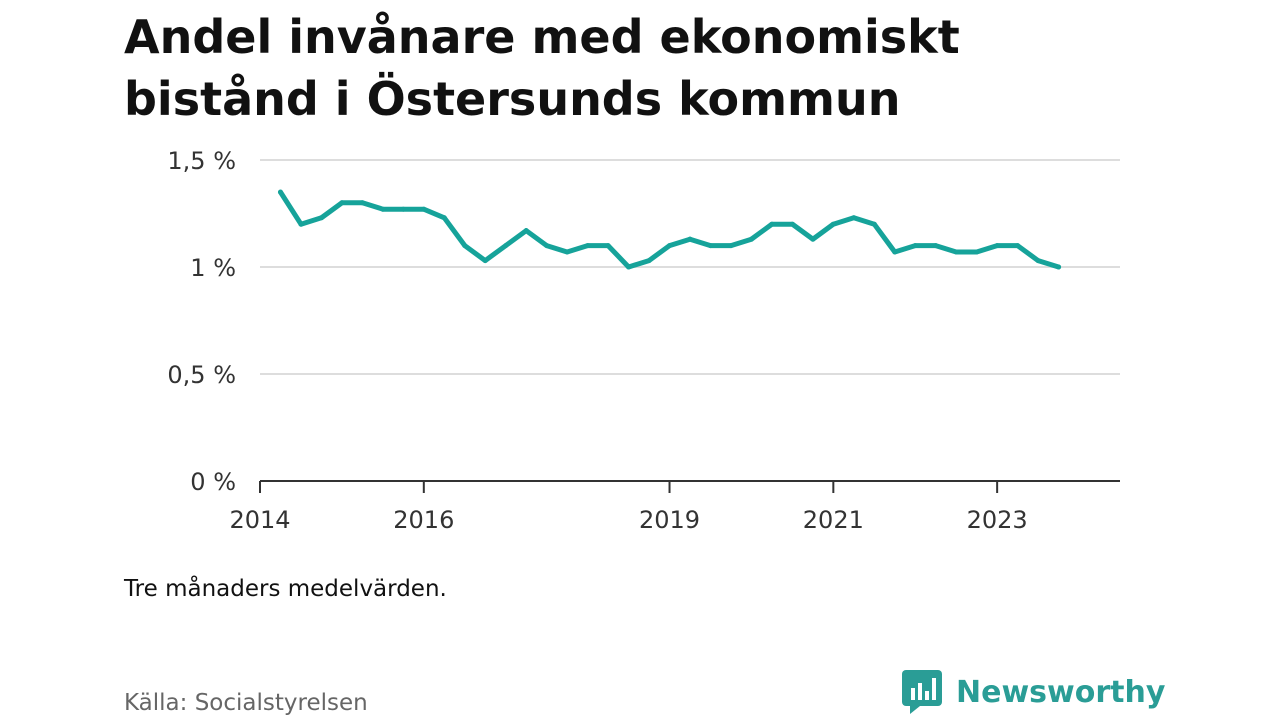 The height and width of the screenshot is (720, 1280). Describe the element at coordinates (285, 589) in the screenshot. I see `chart-note: Tre månaders medelvärden.` at that location.